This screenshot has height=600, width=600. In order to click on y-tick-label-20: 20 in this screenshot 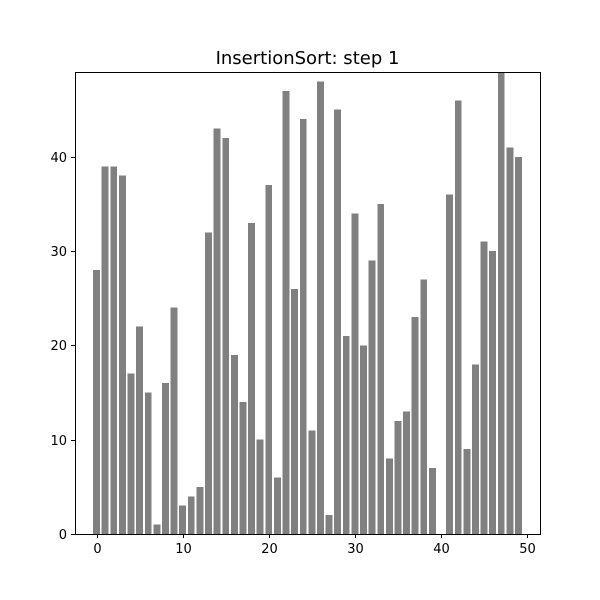, I will do `click(58, 346)`.